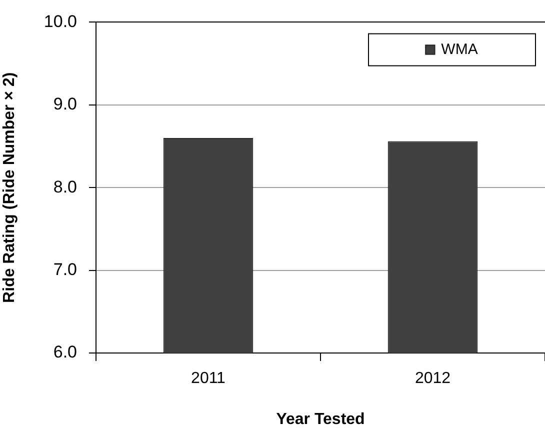 The height and width of the screenshot is (429, 545). I want to click on x-tick-label: 2011, so click(208, 379).